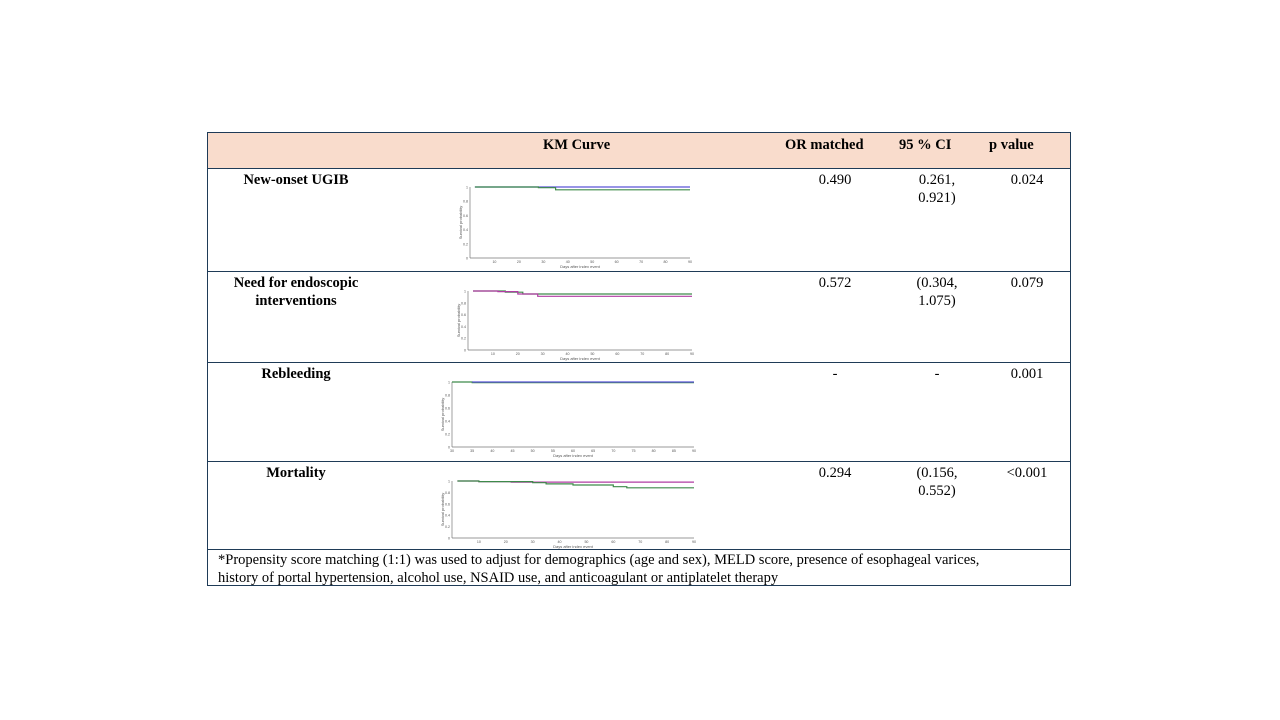 The width and height of the screenshot is (1280, 720). What do you see at coordinates (296, 473) in the screenshot?
I see `outcome-label: Mortality` at bounding box center [296, 473].